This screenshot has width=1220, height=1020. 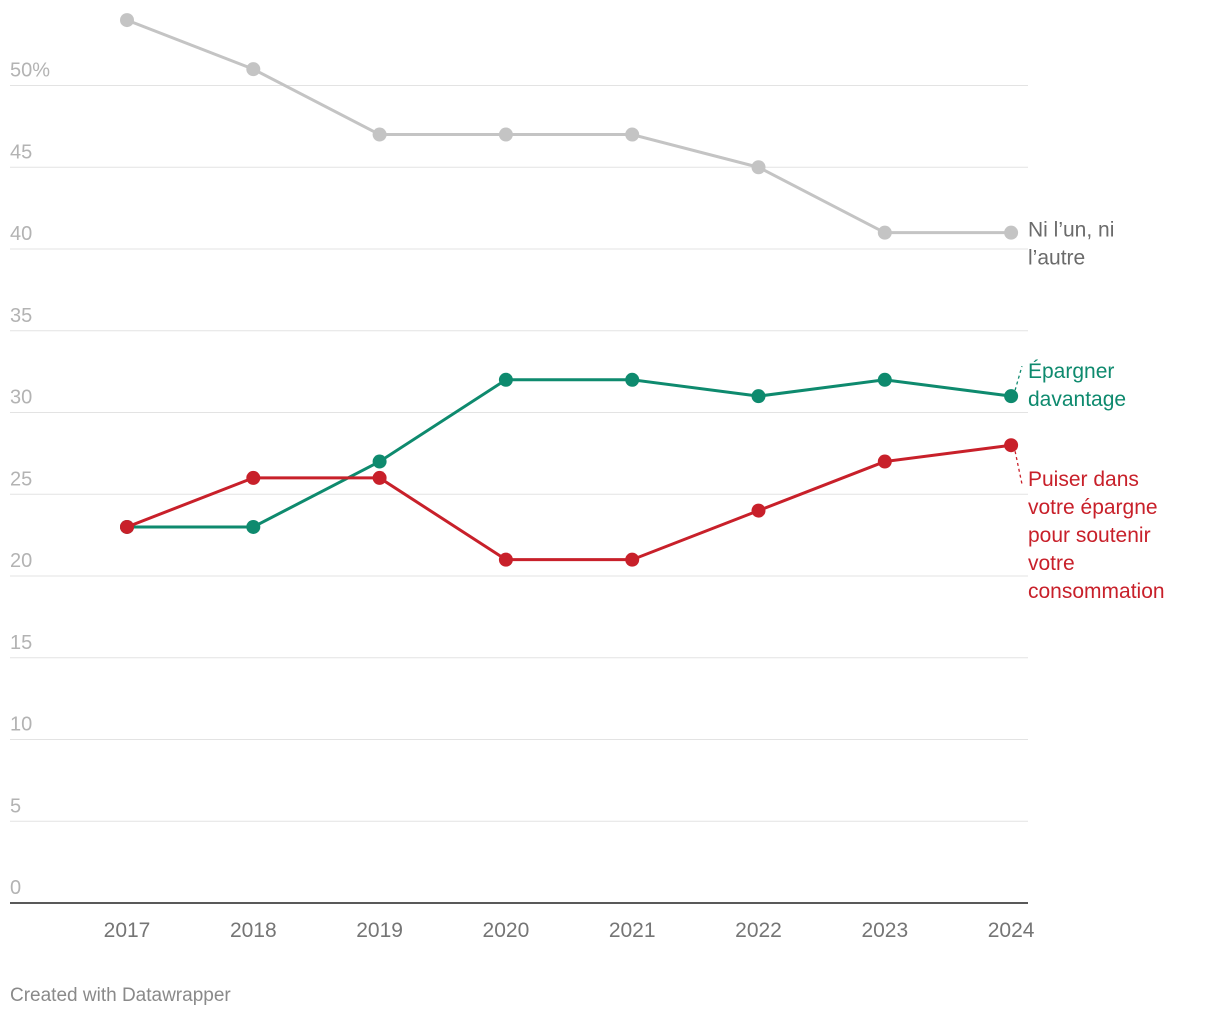 What do you see at coordinates (30, 71) in the screenshot?
I see `y-tick-label: 50%` at bounding box center [30, 71].